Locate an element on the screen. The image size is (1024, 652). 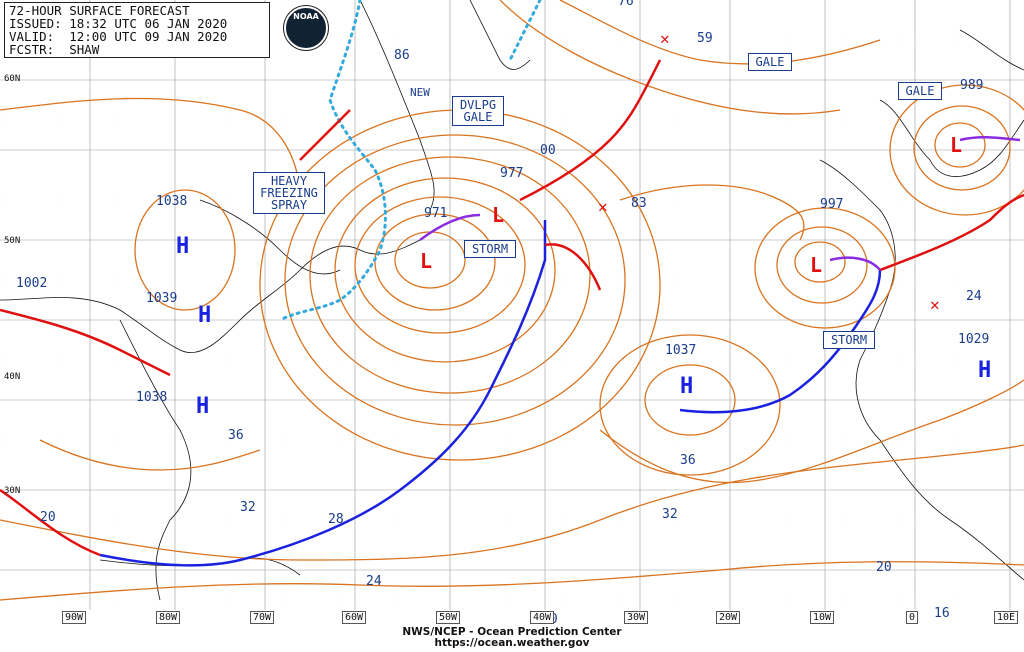
isobar-label-36-west: 36 is located at coordinates (236, 435).